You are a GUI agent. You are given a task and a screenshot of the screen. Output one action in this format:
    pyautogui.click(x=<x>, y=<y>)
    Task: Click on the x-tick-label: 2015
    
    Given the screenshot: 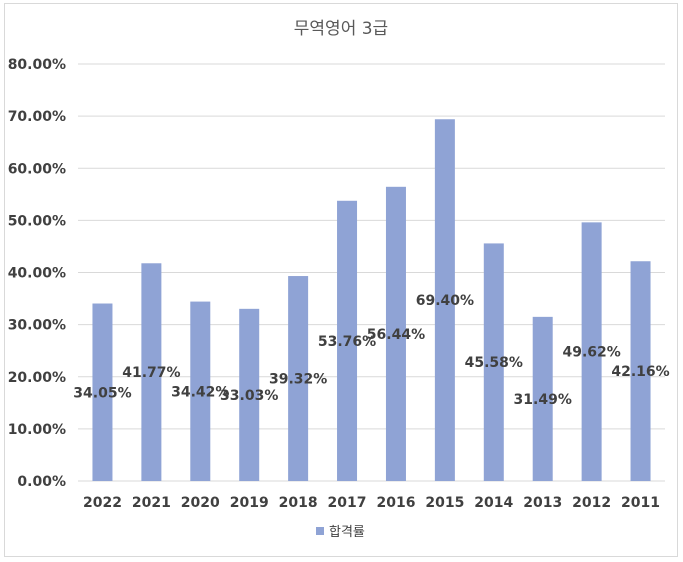 What is the action you would take?
    pyautogui.click(x=444, y=503)
    